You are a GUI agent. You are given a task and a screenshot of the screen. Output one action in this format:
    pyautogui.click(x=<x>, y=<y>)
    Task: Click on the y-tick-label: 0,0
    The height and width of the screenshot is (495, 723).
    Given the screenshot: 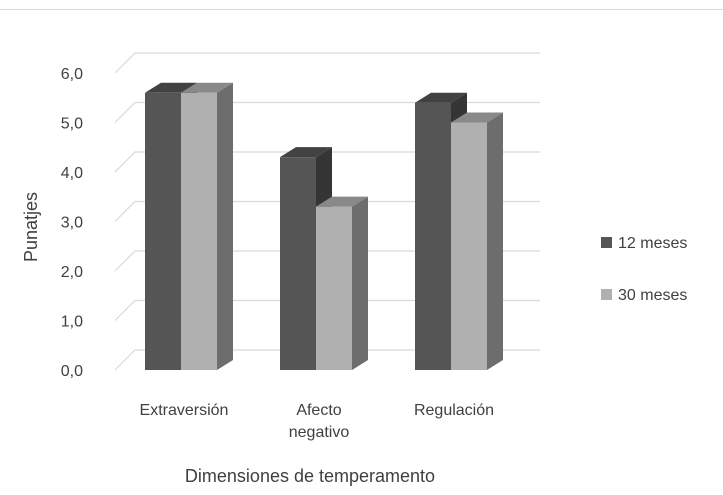 What is the action you would take?
    pyautogui.click(x=72, y=371)
    